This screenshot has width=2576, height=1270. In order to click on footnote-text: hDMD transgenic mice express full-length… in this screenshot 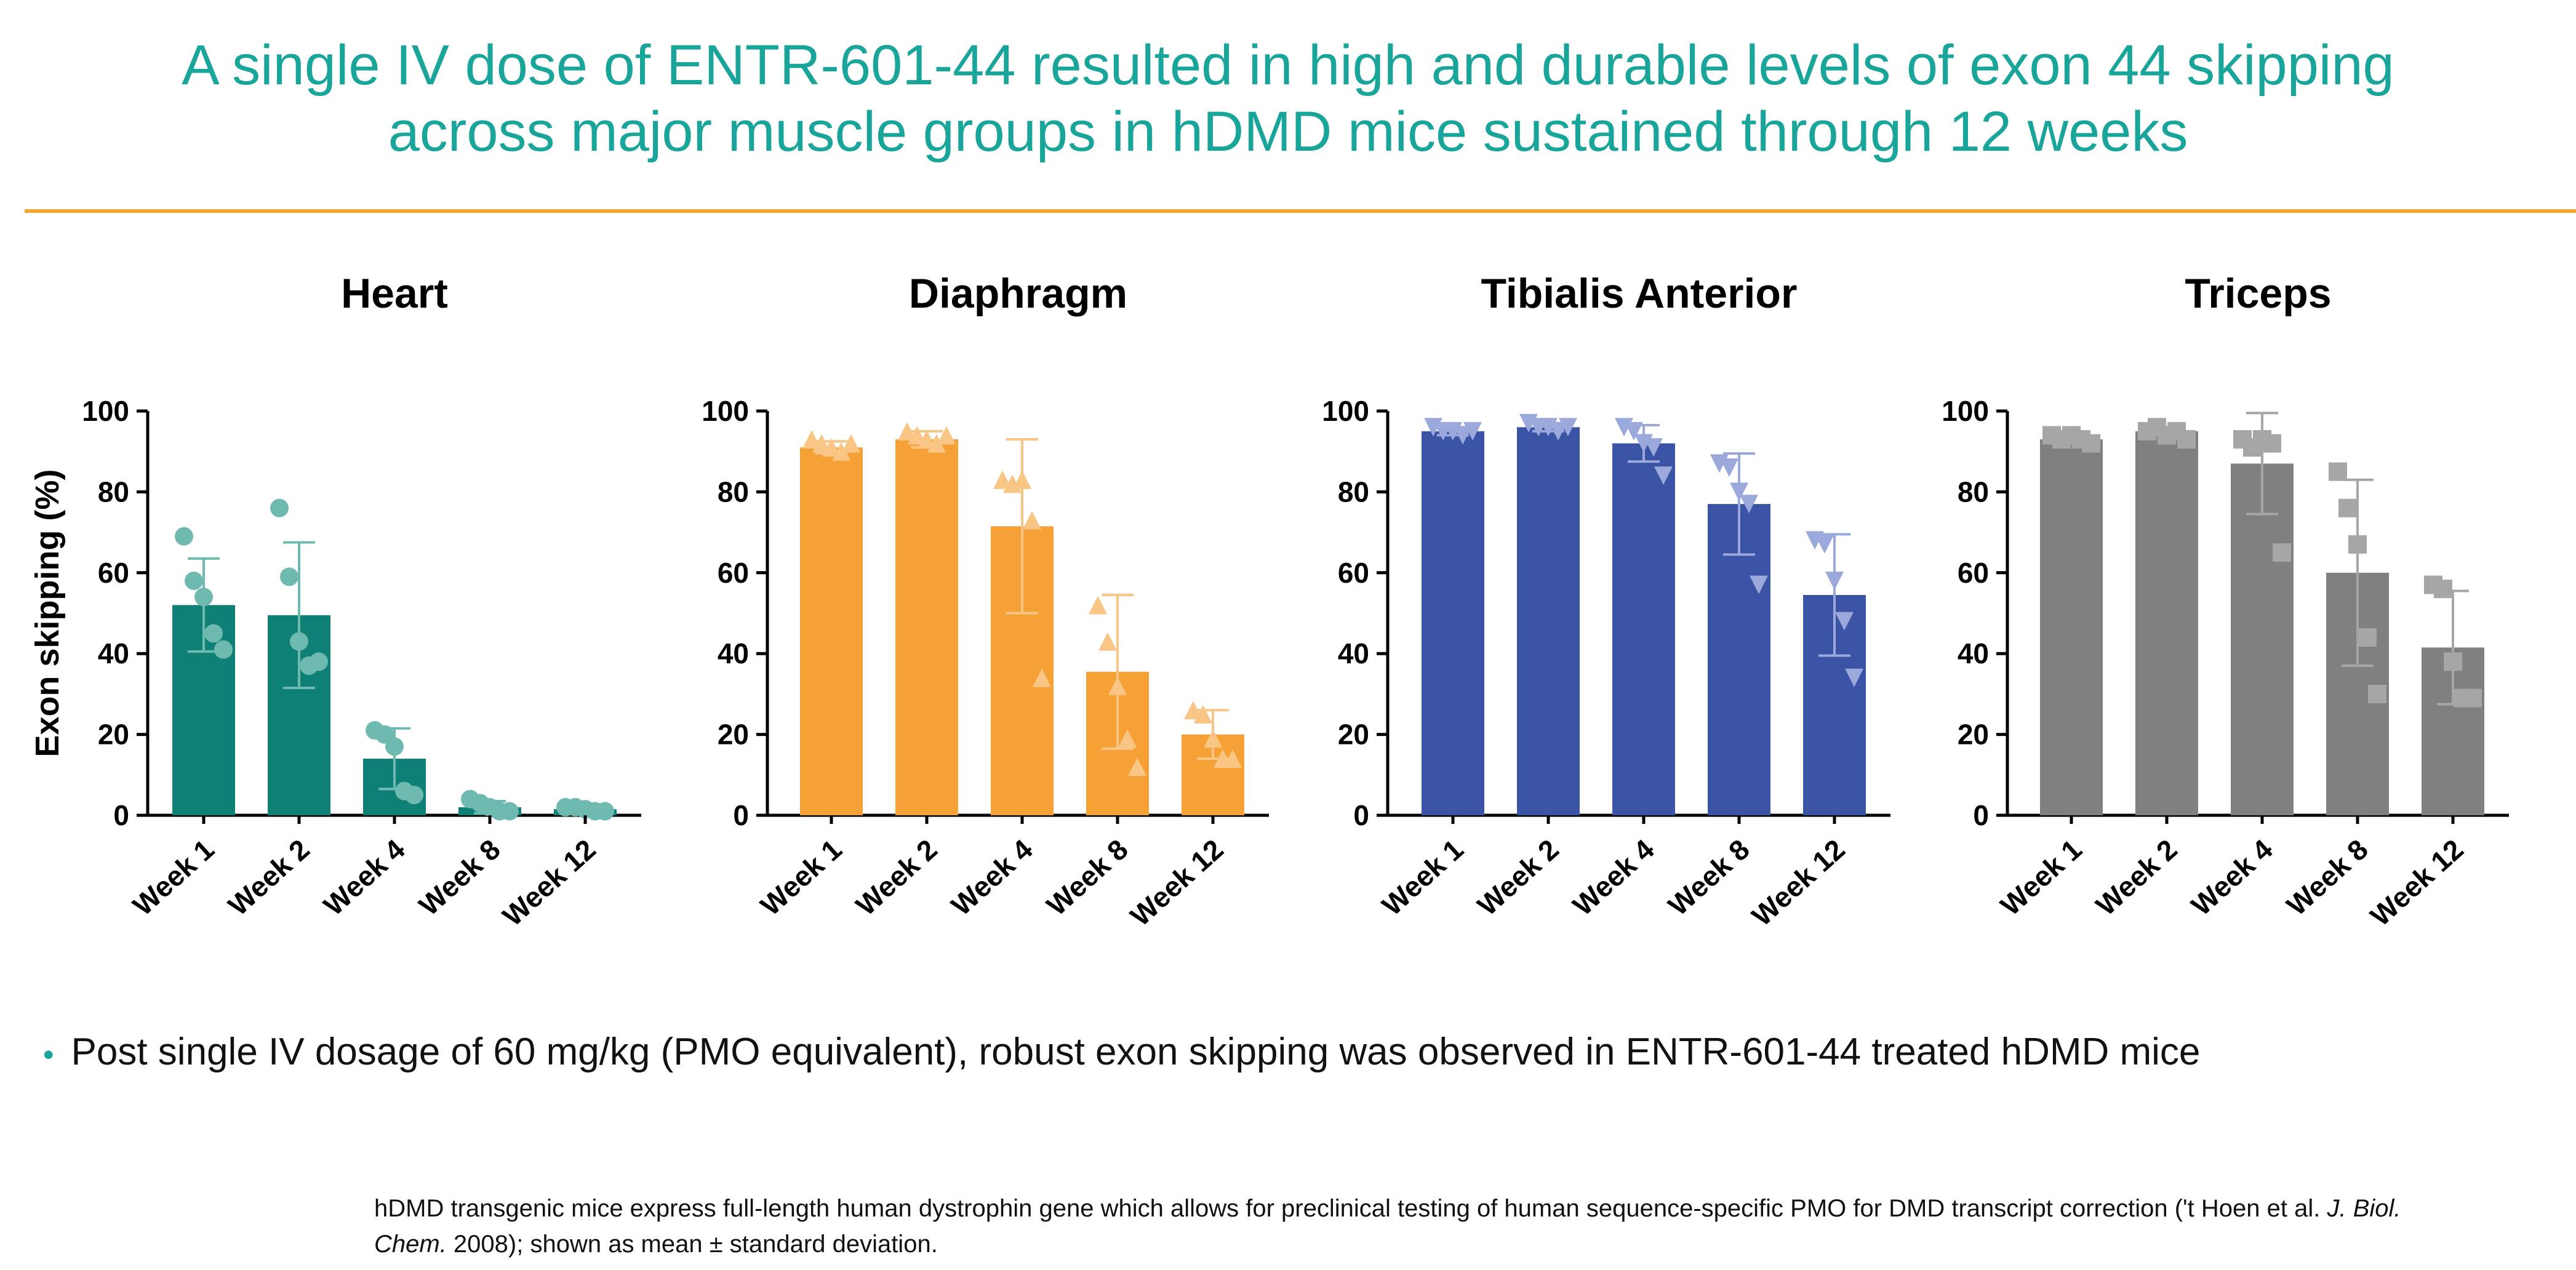, I will do `click(1350, 1208)`.